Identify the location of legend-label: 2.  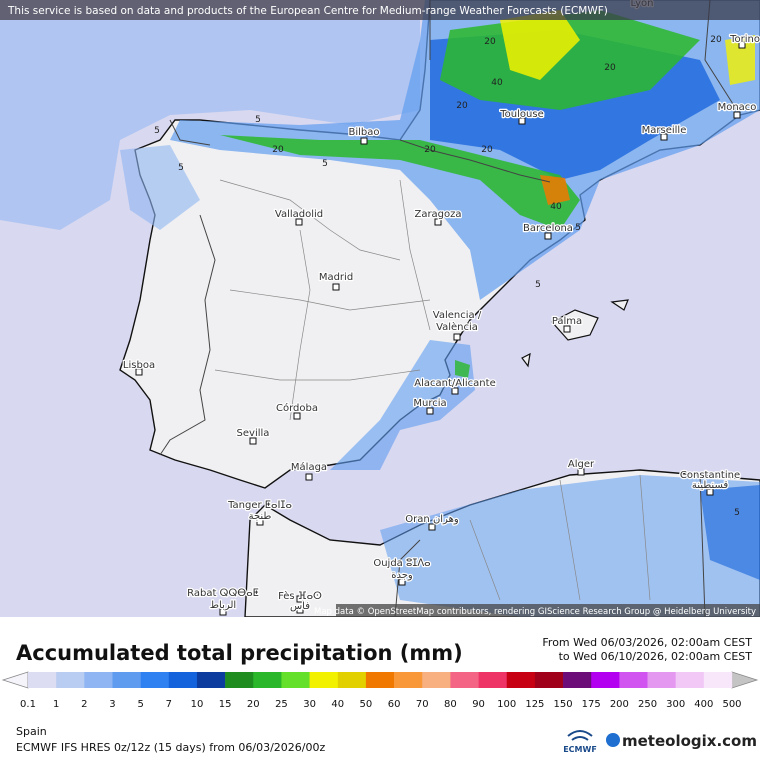
(84, 704).